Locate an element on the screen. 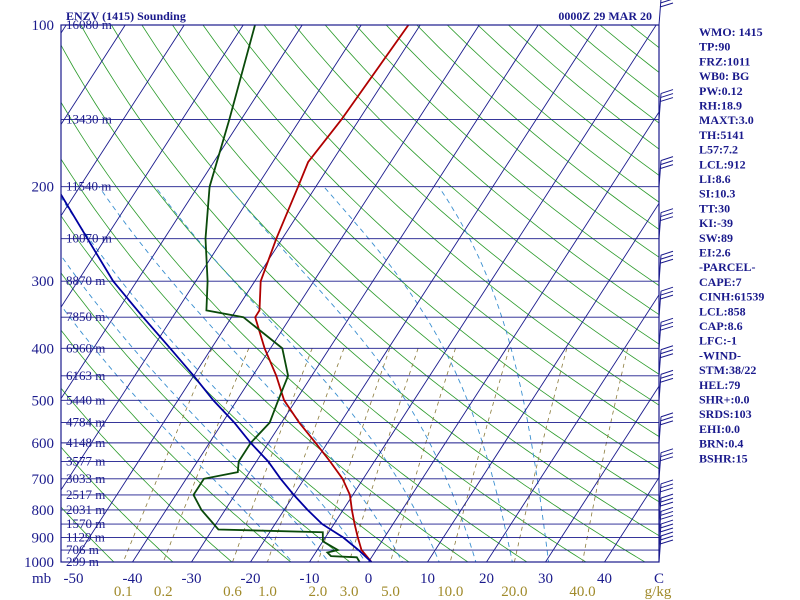  temp-tick-label: -10 is located at coordinates (310, 579).